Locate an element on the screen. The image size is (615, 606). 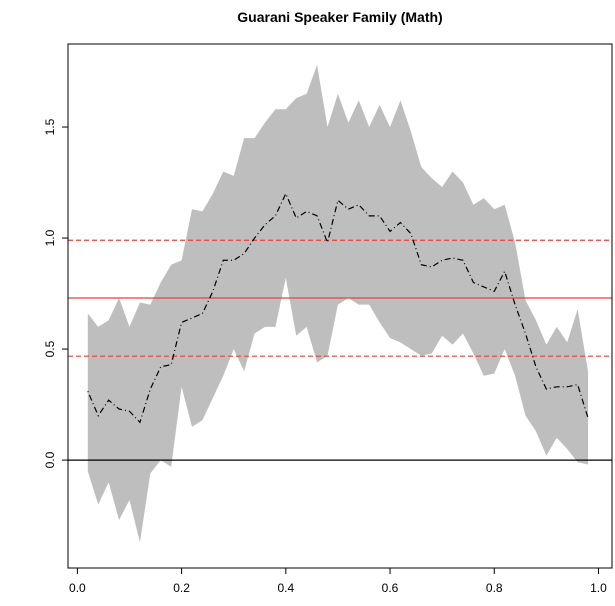
x-tick-label: 0.0 is located at coordinates (77, 588).